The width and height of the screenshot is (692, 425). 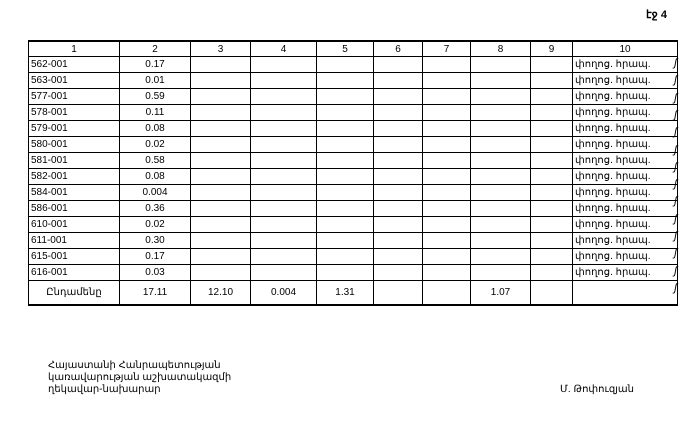 I want to click on table-cell: 0.08, so click(x=155, y=128).